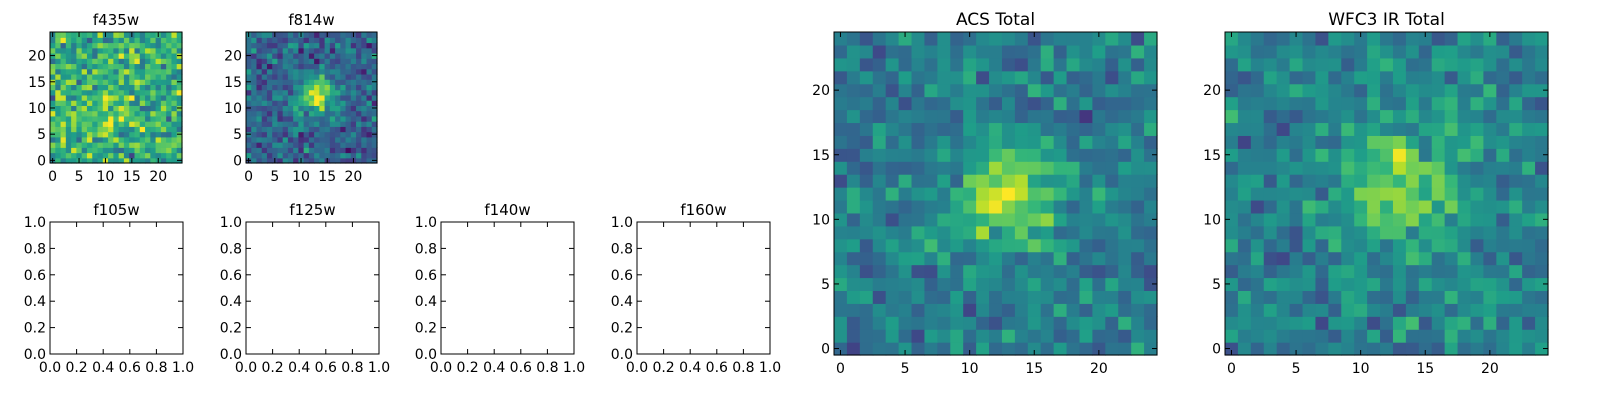 The height and width of the screenshot is (400, 1600). Describe the element at coordinates (35, 355) in the screenshot. I see `y-tick-label: 0.0` at that location.